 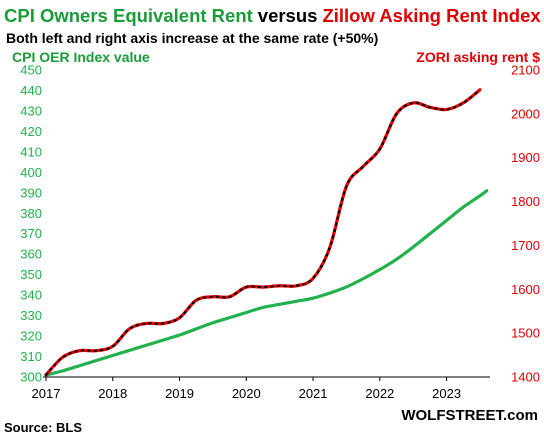 What do you see at coordinates (81, 57) in the screenshot?
I see `left-axis-label: CPI OER Index value` at bounding box center [81, 57].